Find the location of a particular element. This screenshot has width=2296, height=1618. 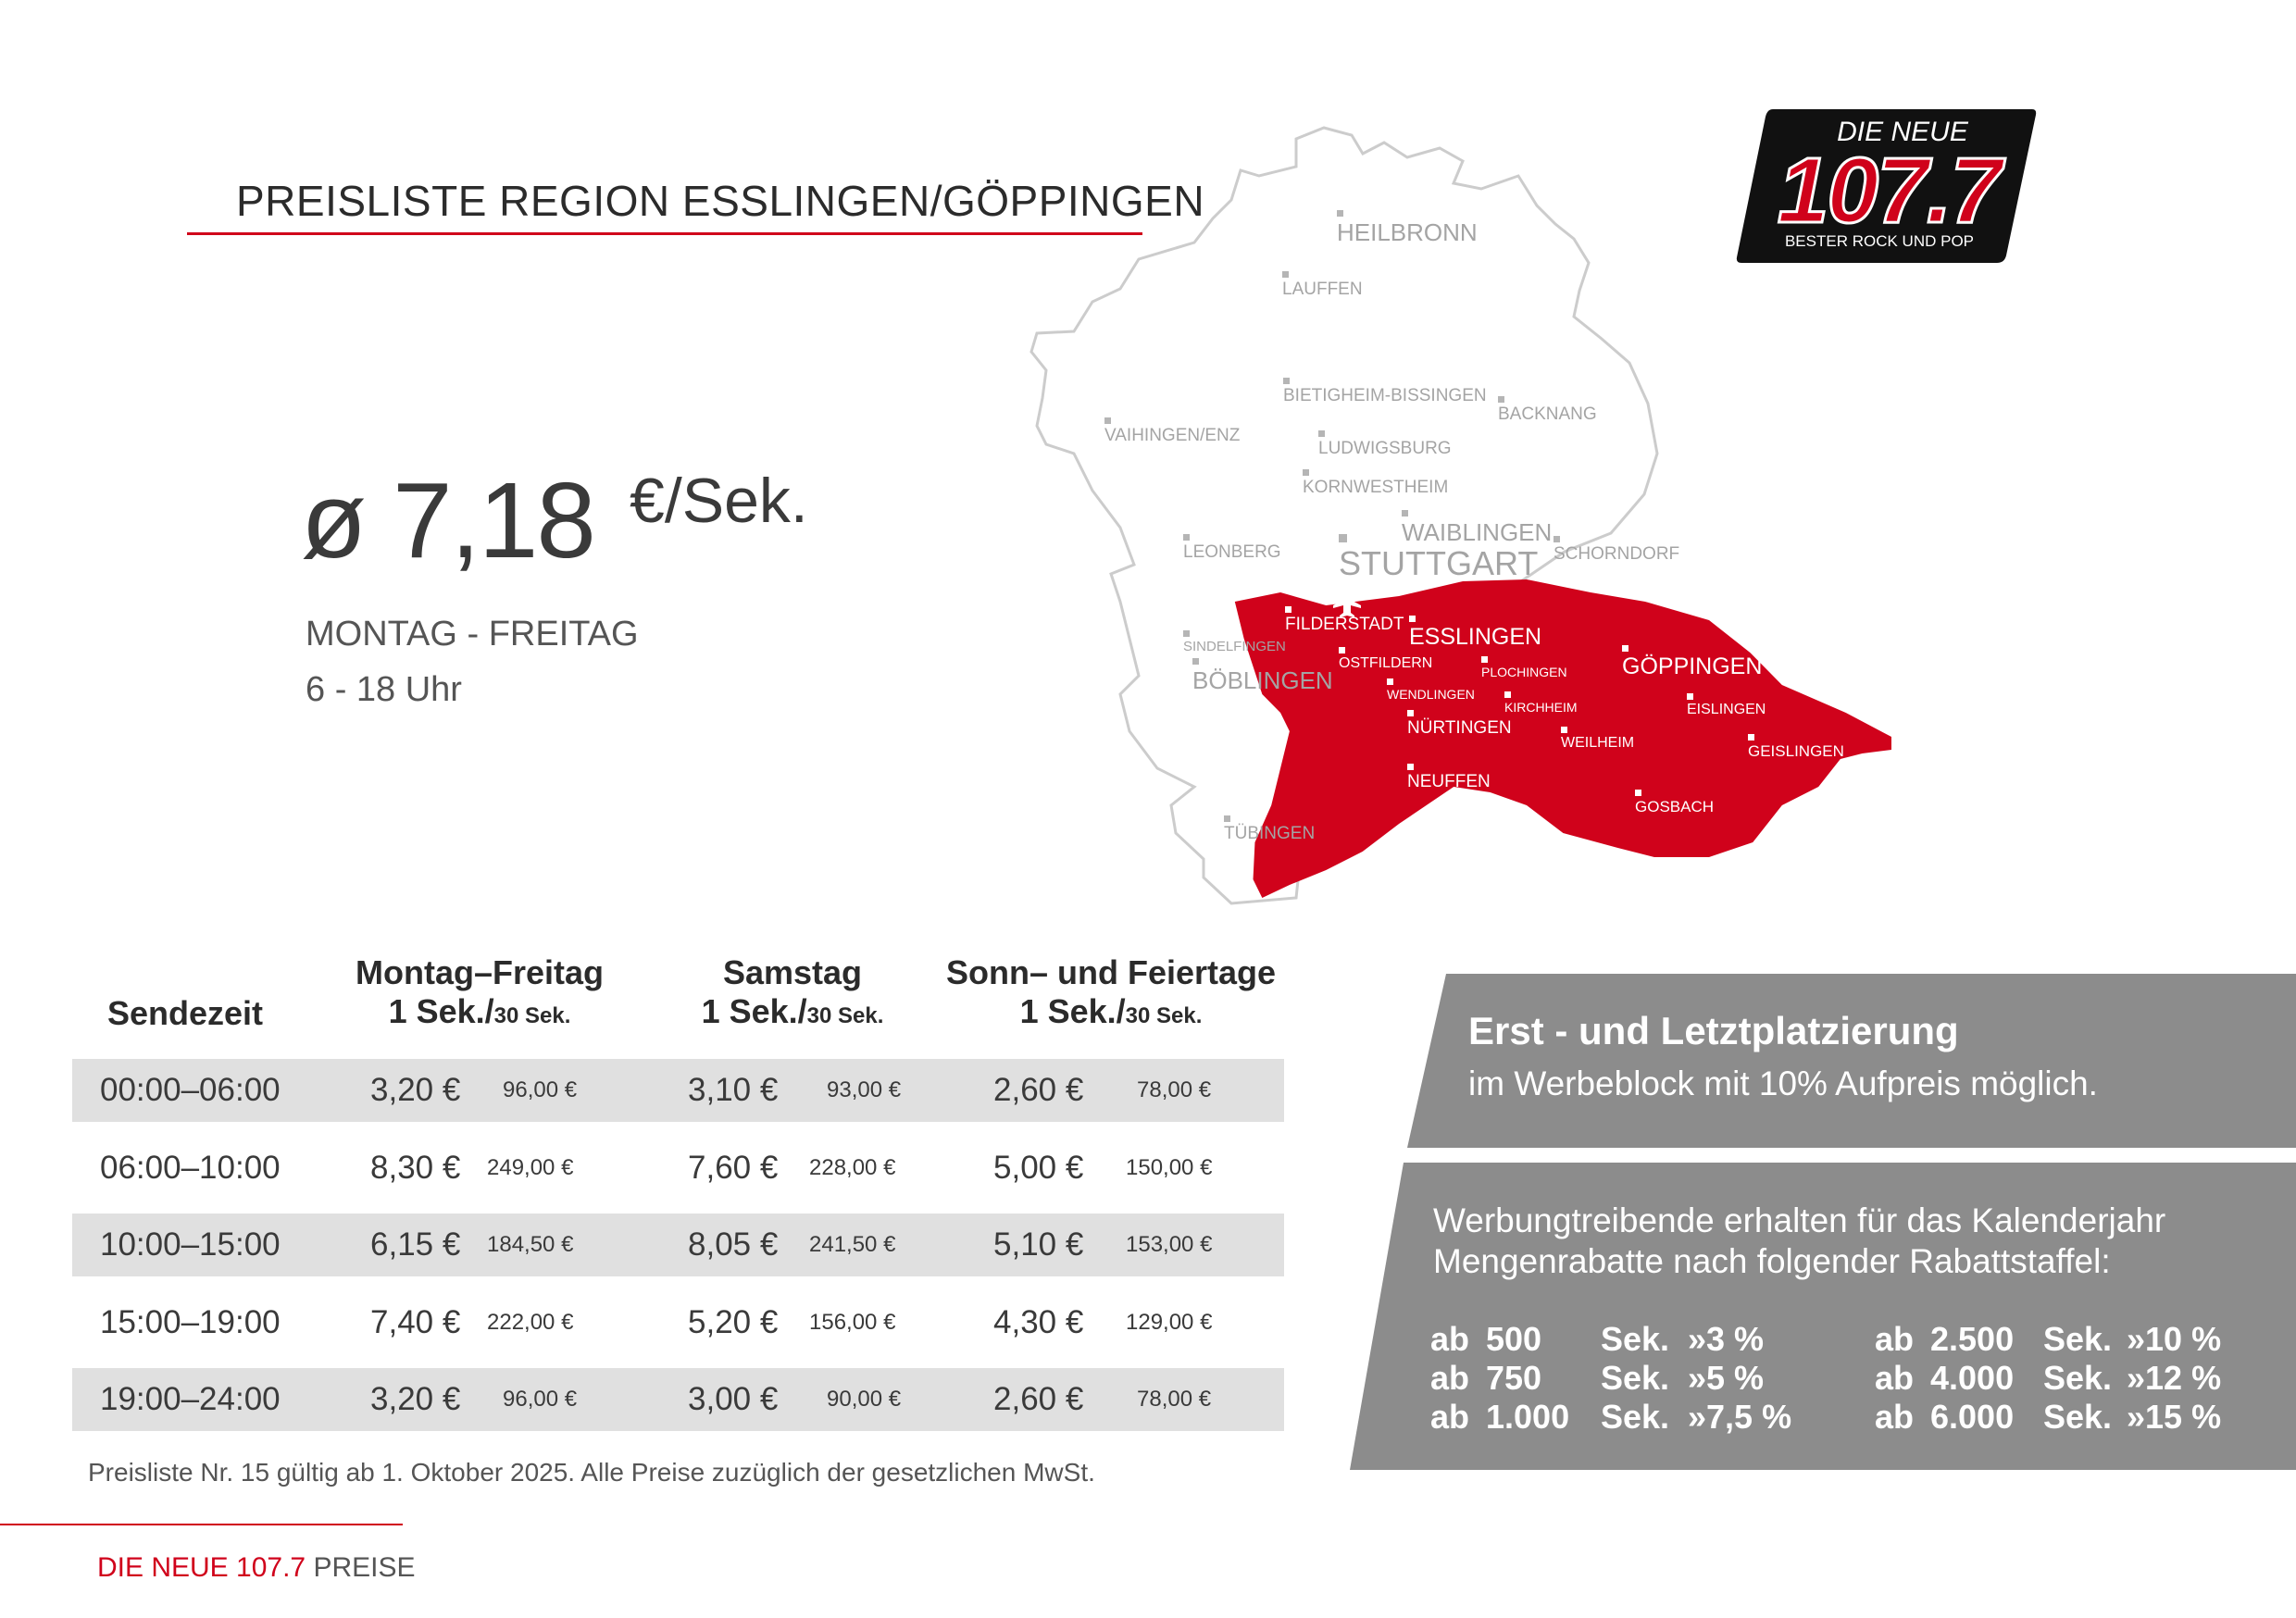

city-backnang: BACKNANG is located at coordinates (1547, 414).